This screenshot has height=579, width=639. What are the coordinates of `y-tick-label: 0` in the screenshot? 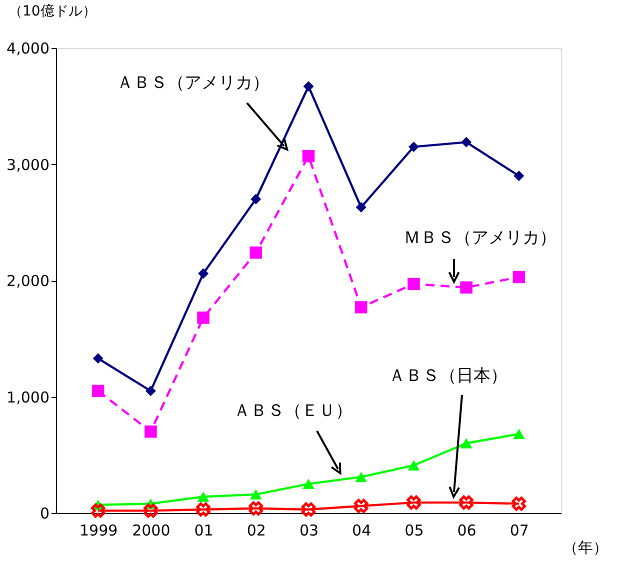 It's located at (45, 513).